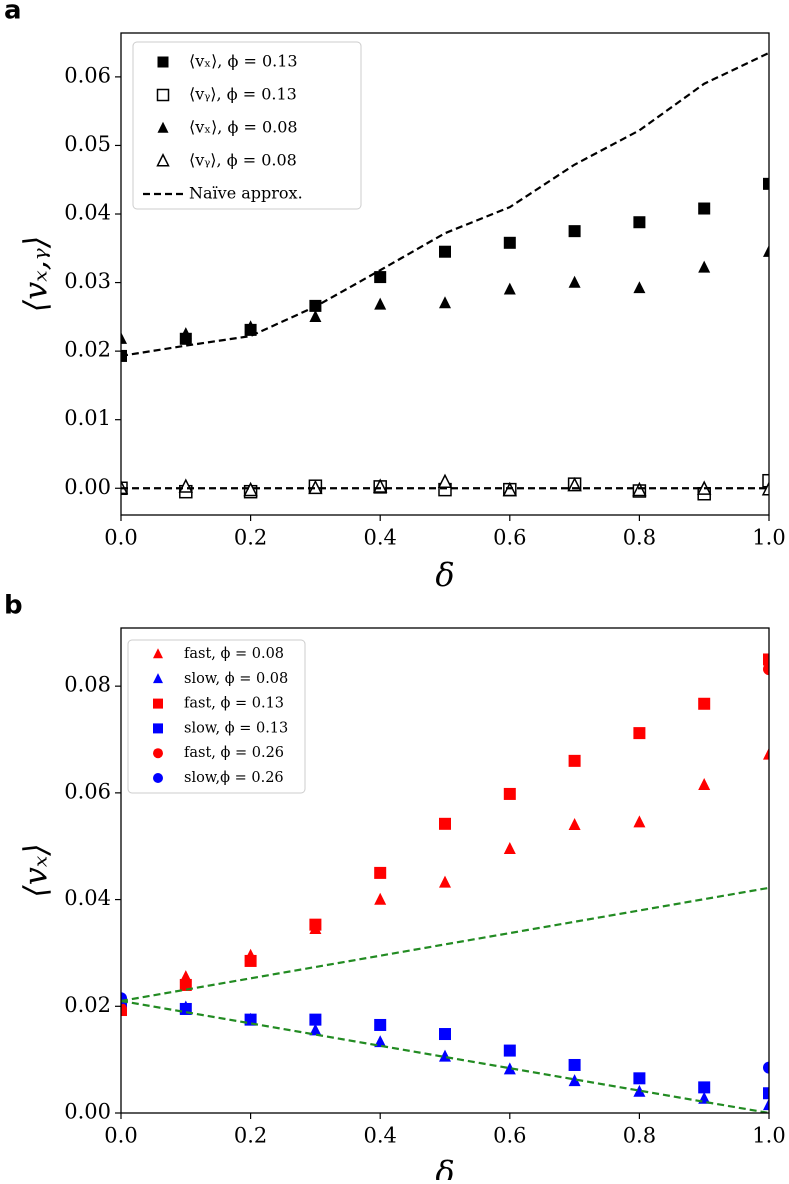  Describe the element at coordinates (36, 274) in the screenshot. I see `y-axis-label: ⟨vₓ,ᵧ⟩` at that location.